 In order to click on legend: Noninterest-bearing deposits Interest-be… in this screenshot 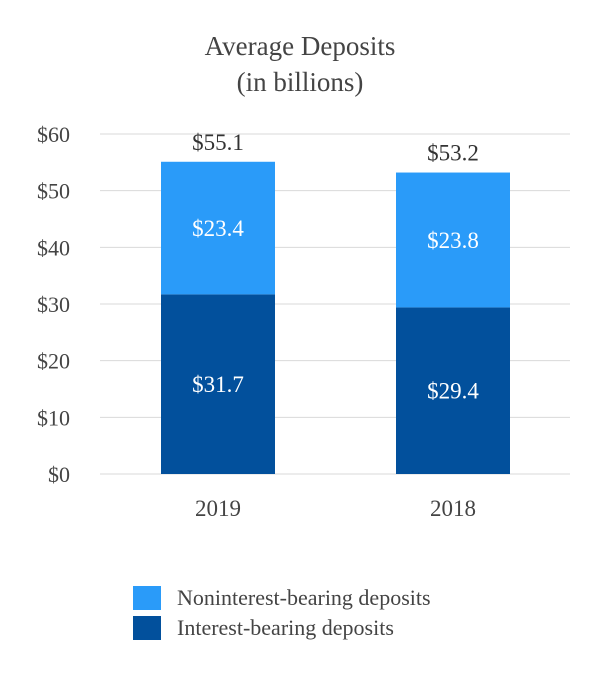, I will do `click(282, 613)`.